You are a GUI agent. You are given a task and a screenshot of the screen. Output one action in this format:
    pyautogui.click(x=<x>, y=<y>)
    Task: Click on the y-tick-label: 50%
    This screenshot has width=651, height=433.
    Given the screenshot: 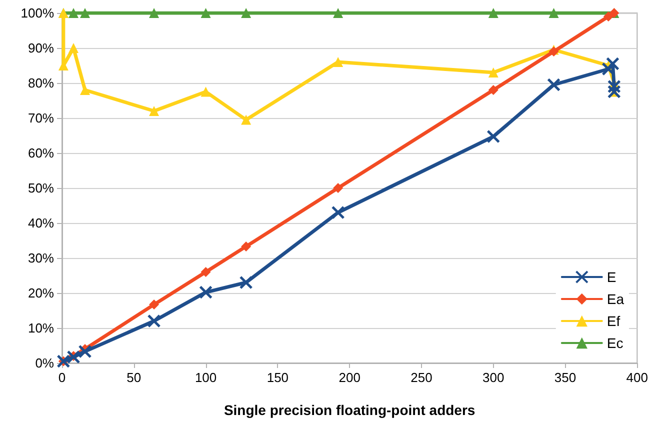 What is the action you would take?
    pyautogui.click(x=41, y=188)
    